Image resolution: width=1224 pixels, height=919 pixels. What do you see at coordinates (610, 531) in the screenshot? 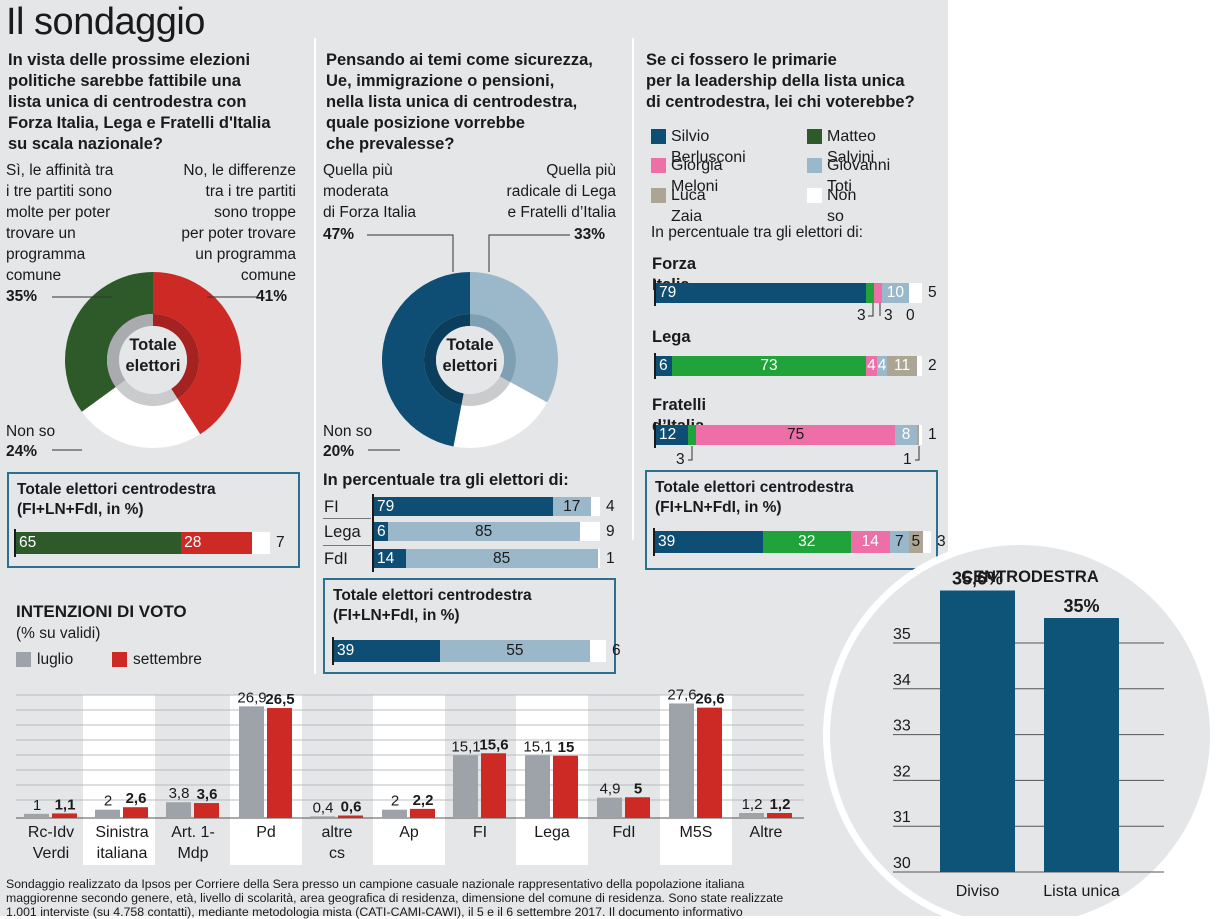
I see `bar-segment-label: 9` at bounding box center [610, 531].